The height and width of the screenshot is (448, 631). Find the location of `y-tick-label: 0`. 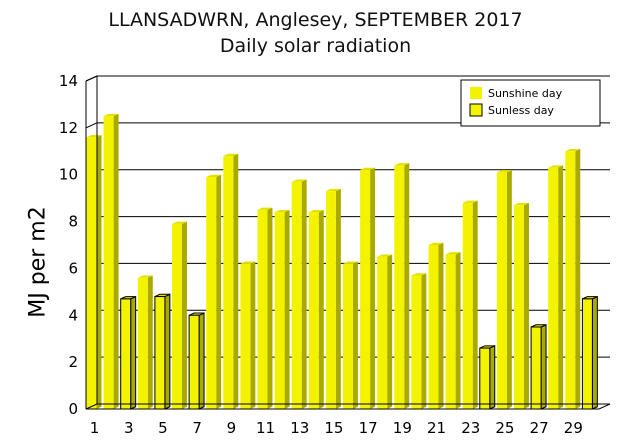

y-tick-label: 0 is located at coordinates (73, 409).